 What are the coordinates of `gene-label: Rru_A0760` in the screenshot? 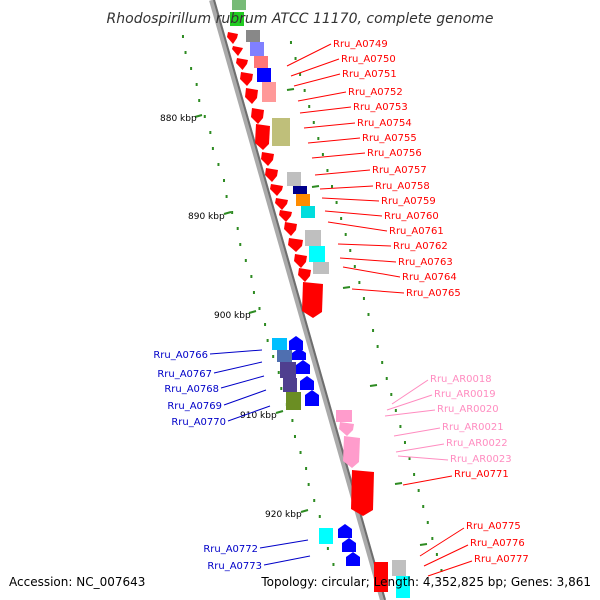 It's located at (411, 216).